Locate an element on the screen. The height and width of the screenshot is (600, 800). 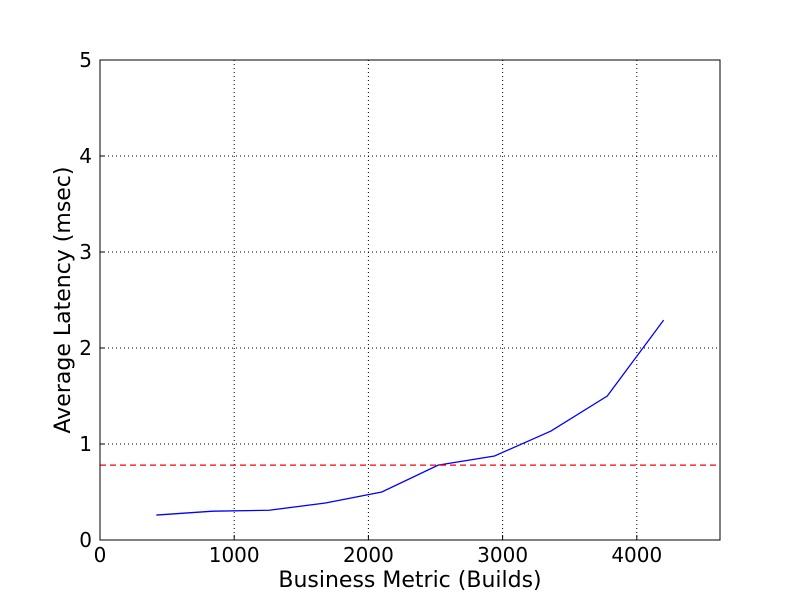
x-tick-label: 4000 is located at coordinates (636, 555).